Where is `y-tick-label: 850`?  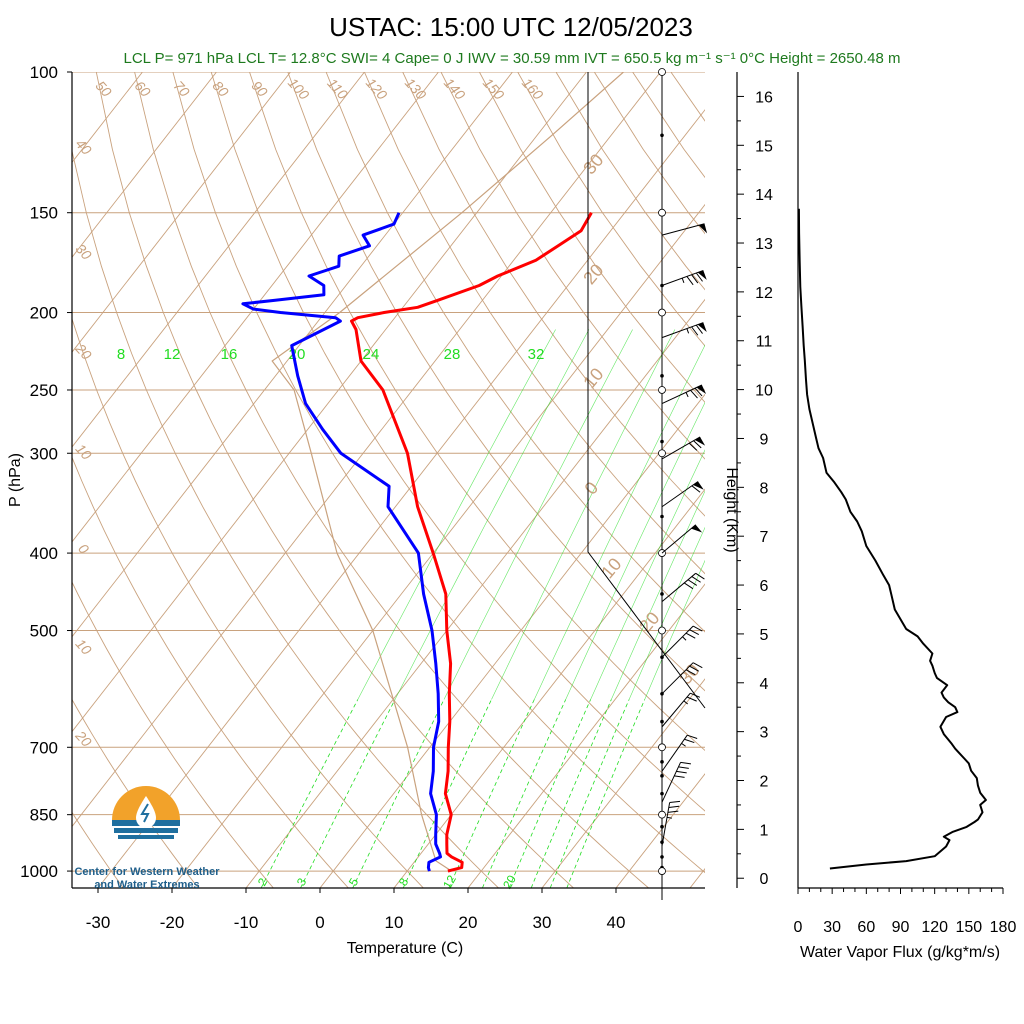 y-tick-label: 850 is located at coordinates (44, 815).